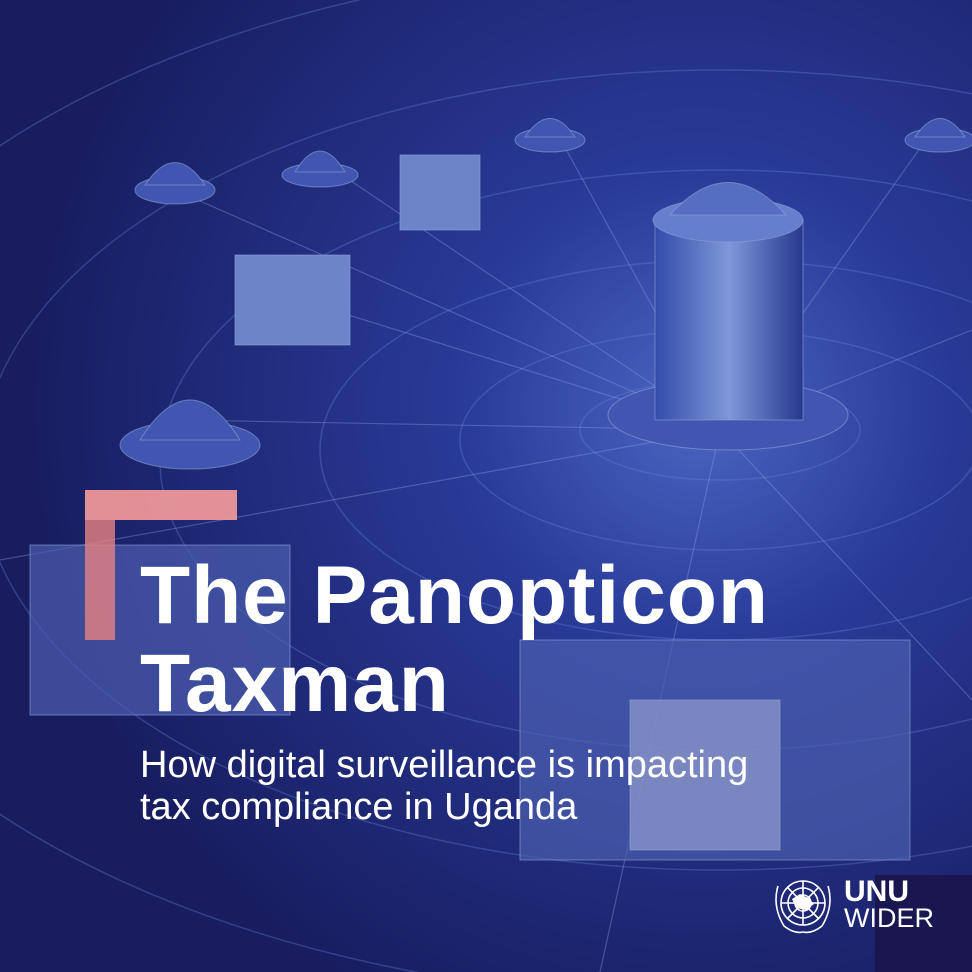  I want to click on logo-line-2: WIDER, so click(889, 918).